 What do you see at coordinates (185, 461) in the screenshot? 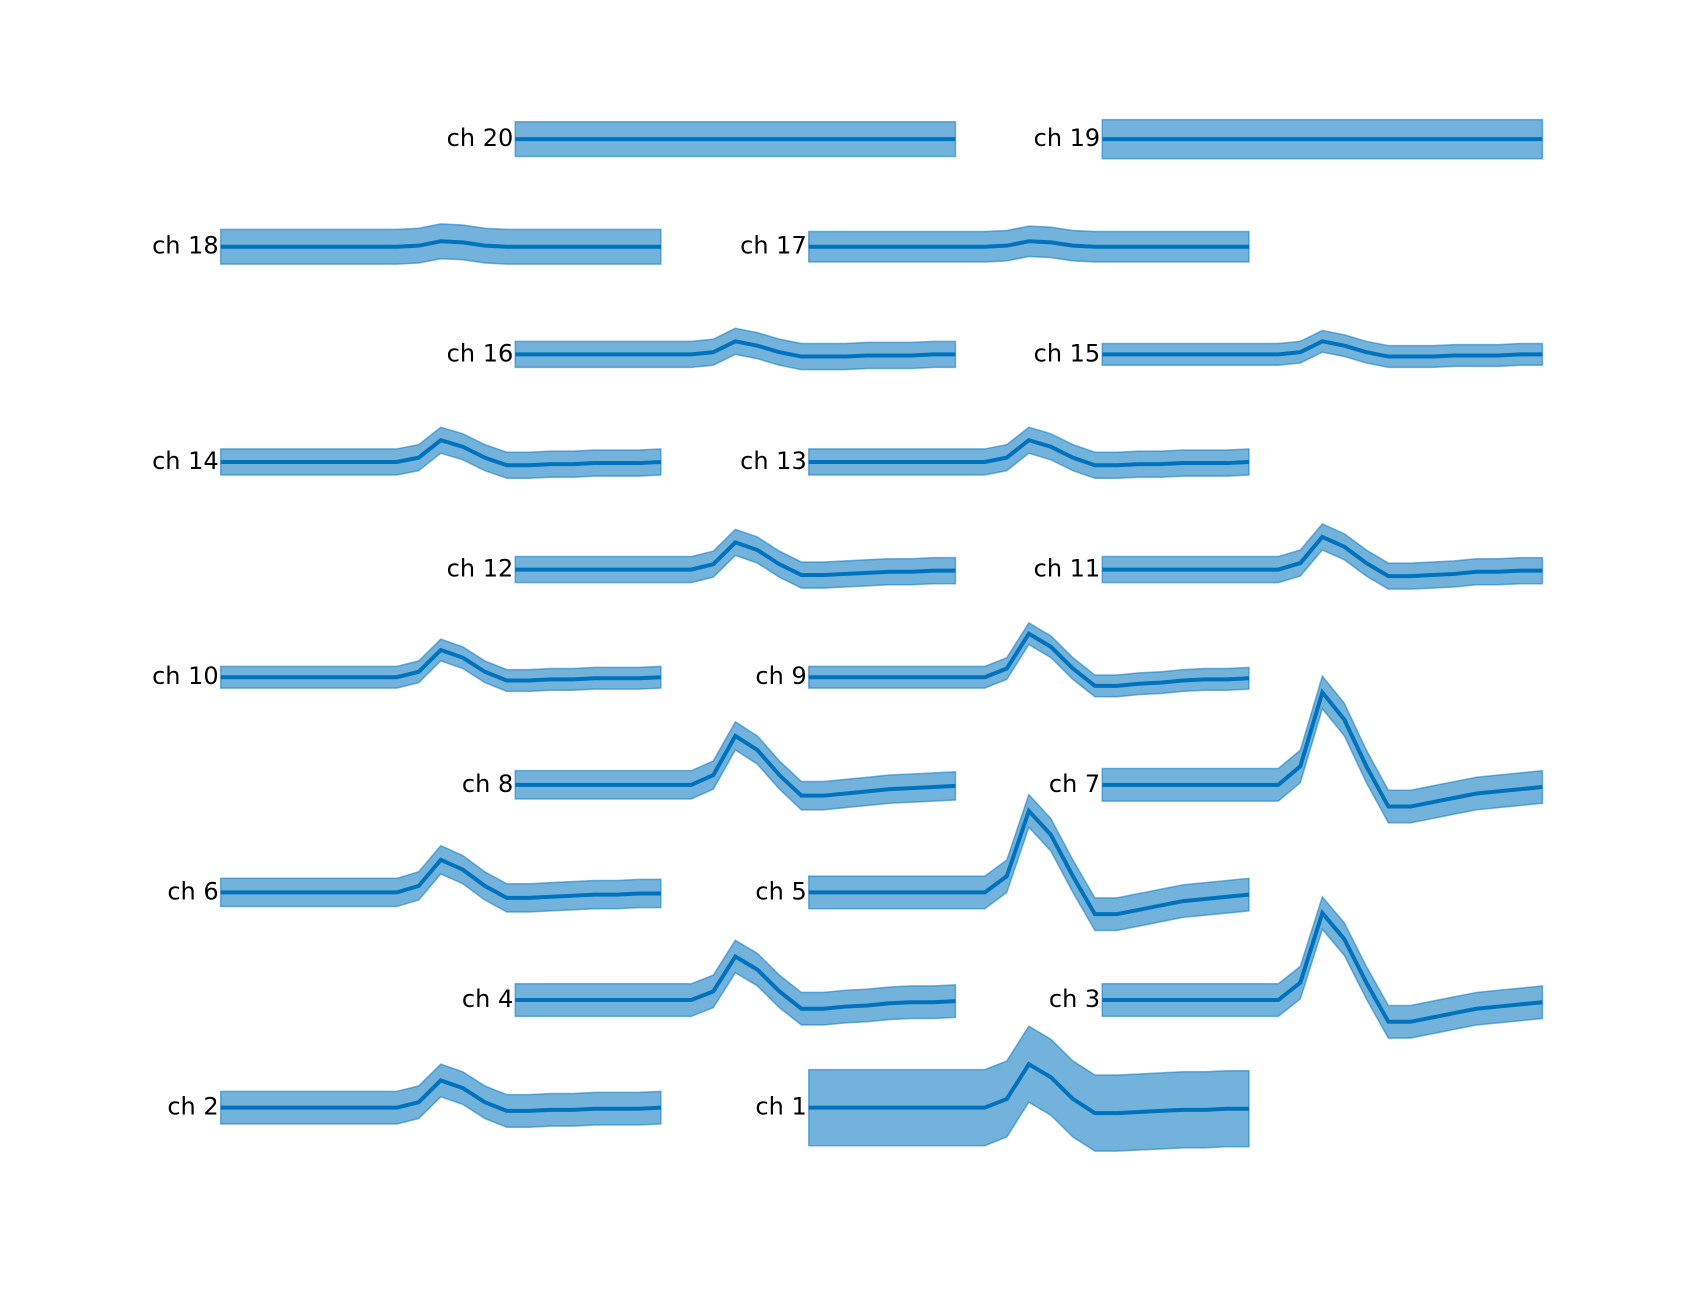
I see `channel-label: ch 14` at bounding box center [185, 461].